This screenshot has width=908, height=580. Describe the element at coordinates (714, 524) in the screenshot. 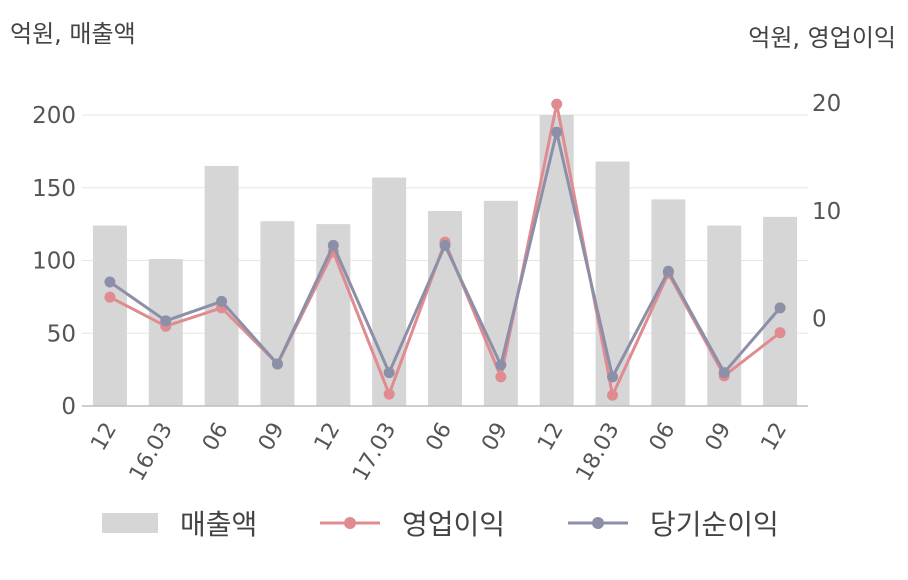

I see `legend-label-net-income: 당기순이익` at that location.